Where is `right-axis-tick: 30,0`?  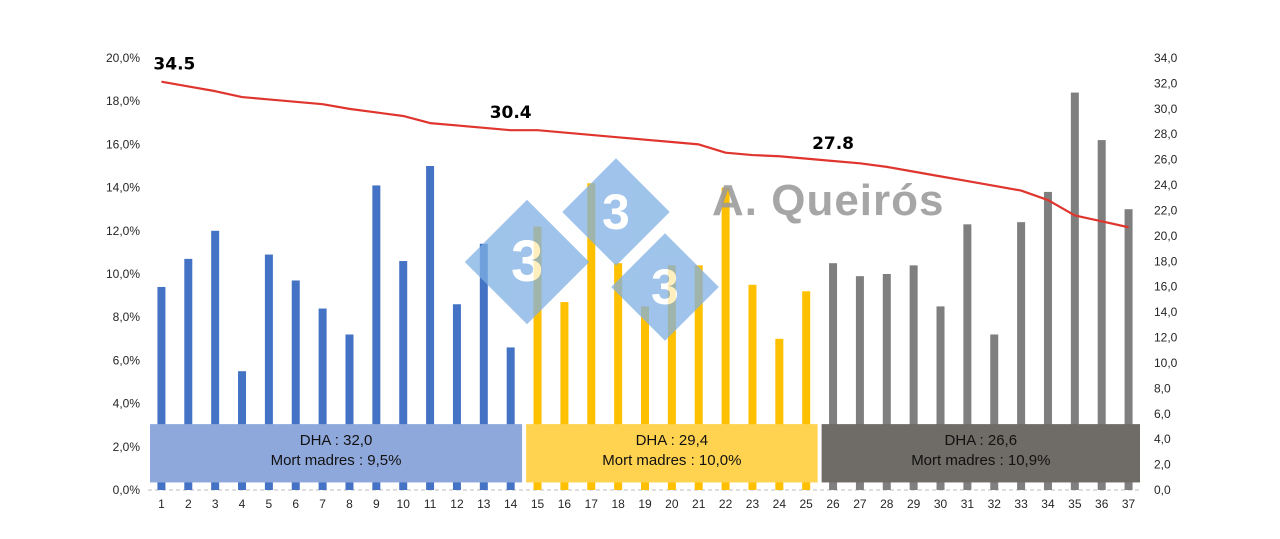
right-axis-tick: 30,0 is located at coordinates (1166, 109).